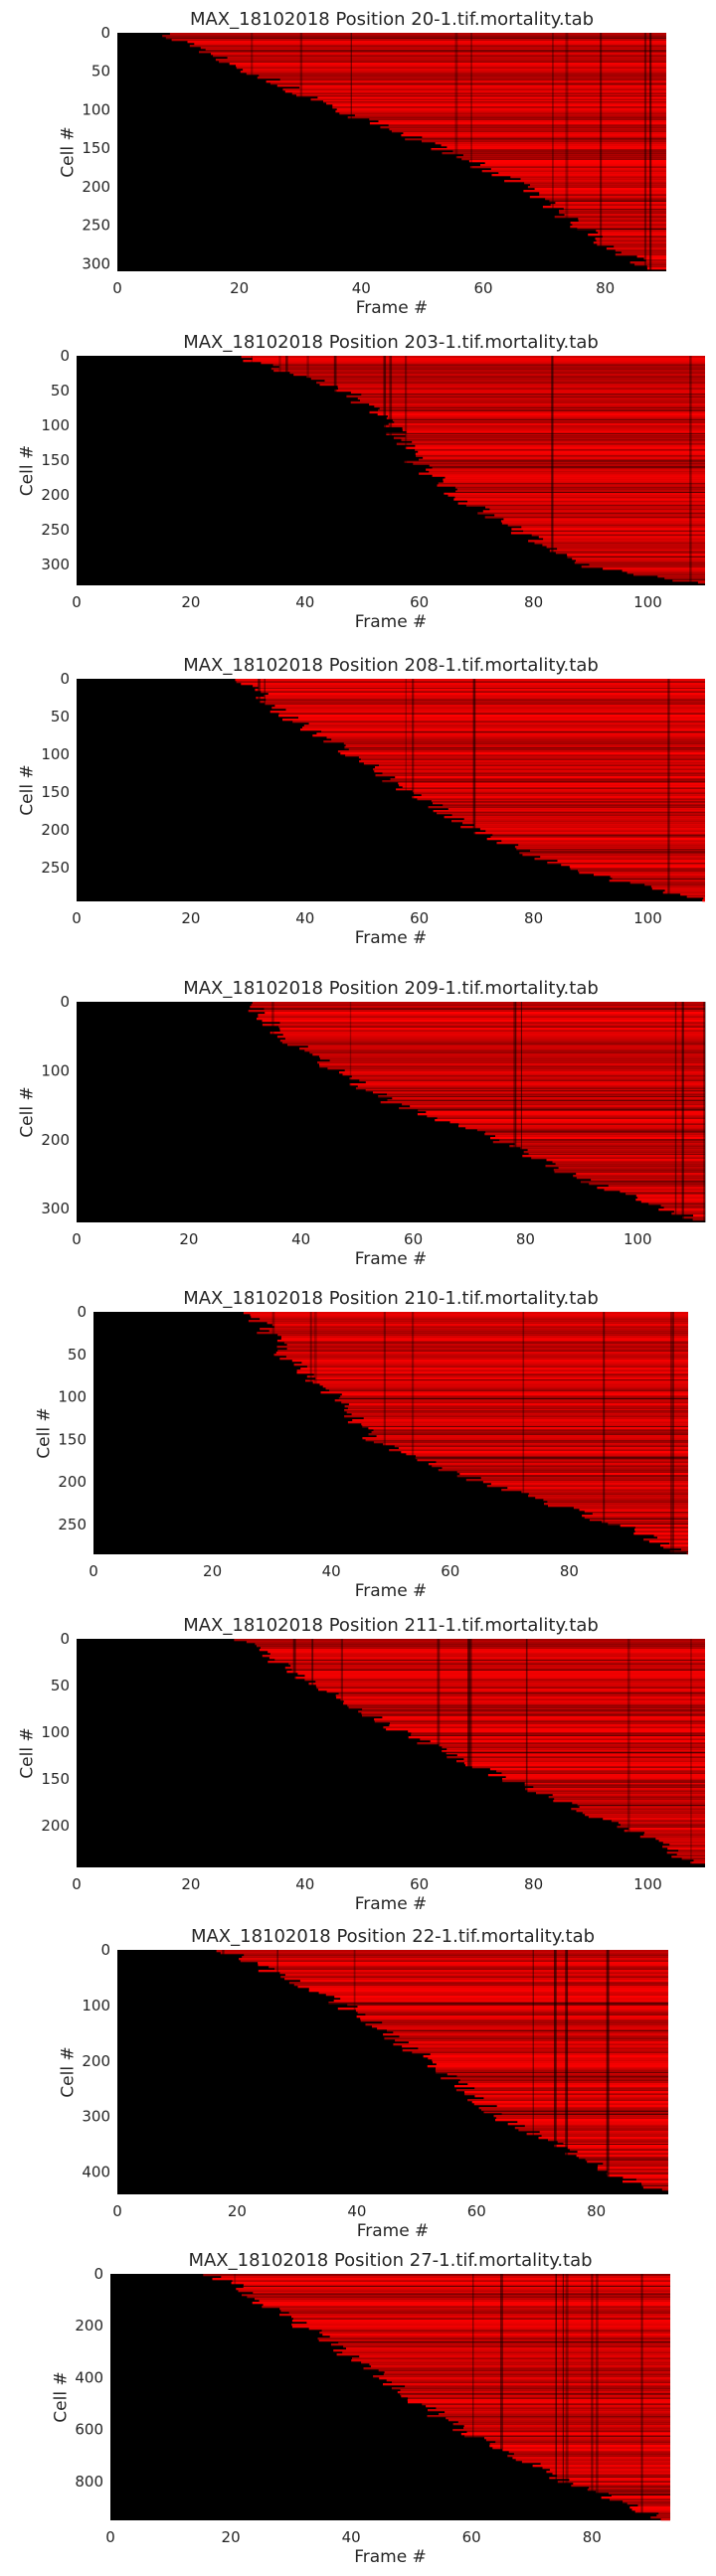  I want to click on y-tick-label: 100, so click(55, 1732).